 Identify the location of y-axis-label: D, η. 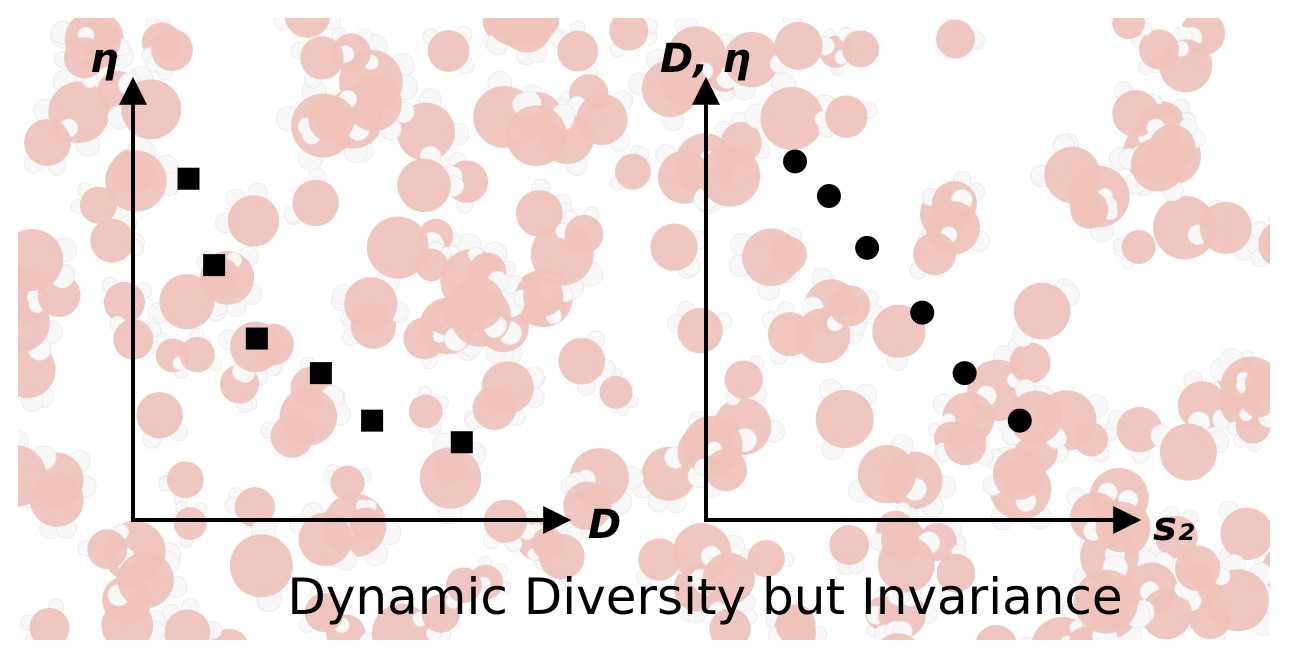
(705, 59).